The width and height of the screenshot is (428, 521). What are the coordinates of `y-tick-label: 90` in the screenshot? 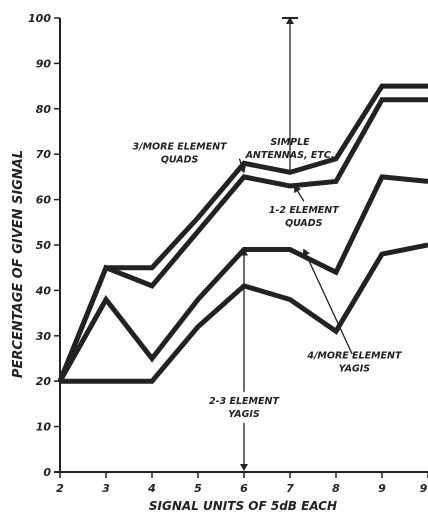 It's located at (44, 63).